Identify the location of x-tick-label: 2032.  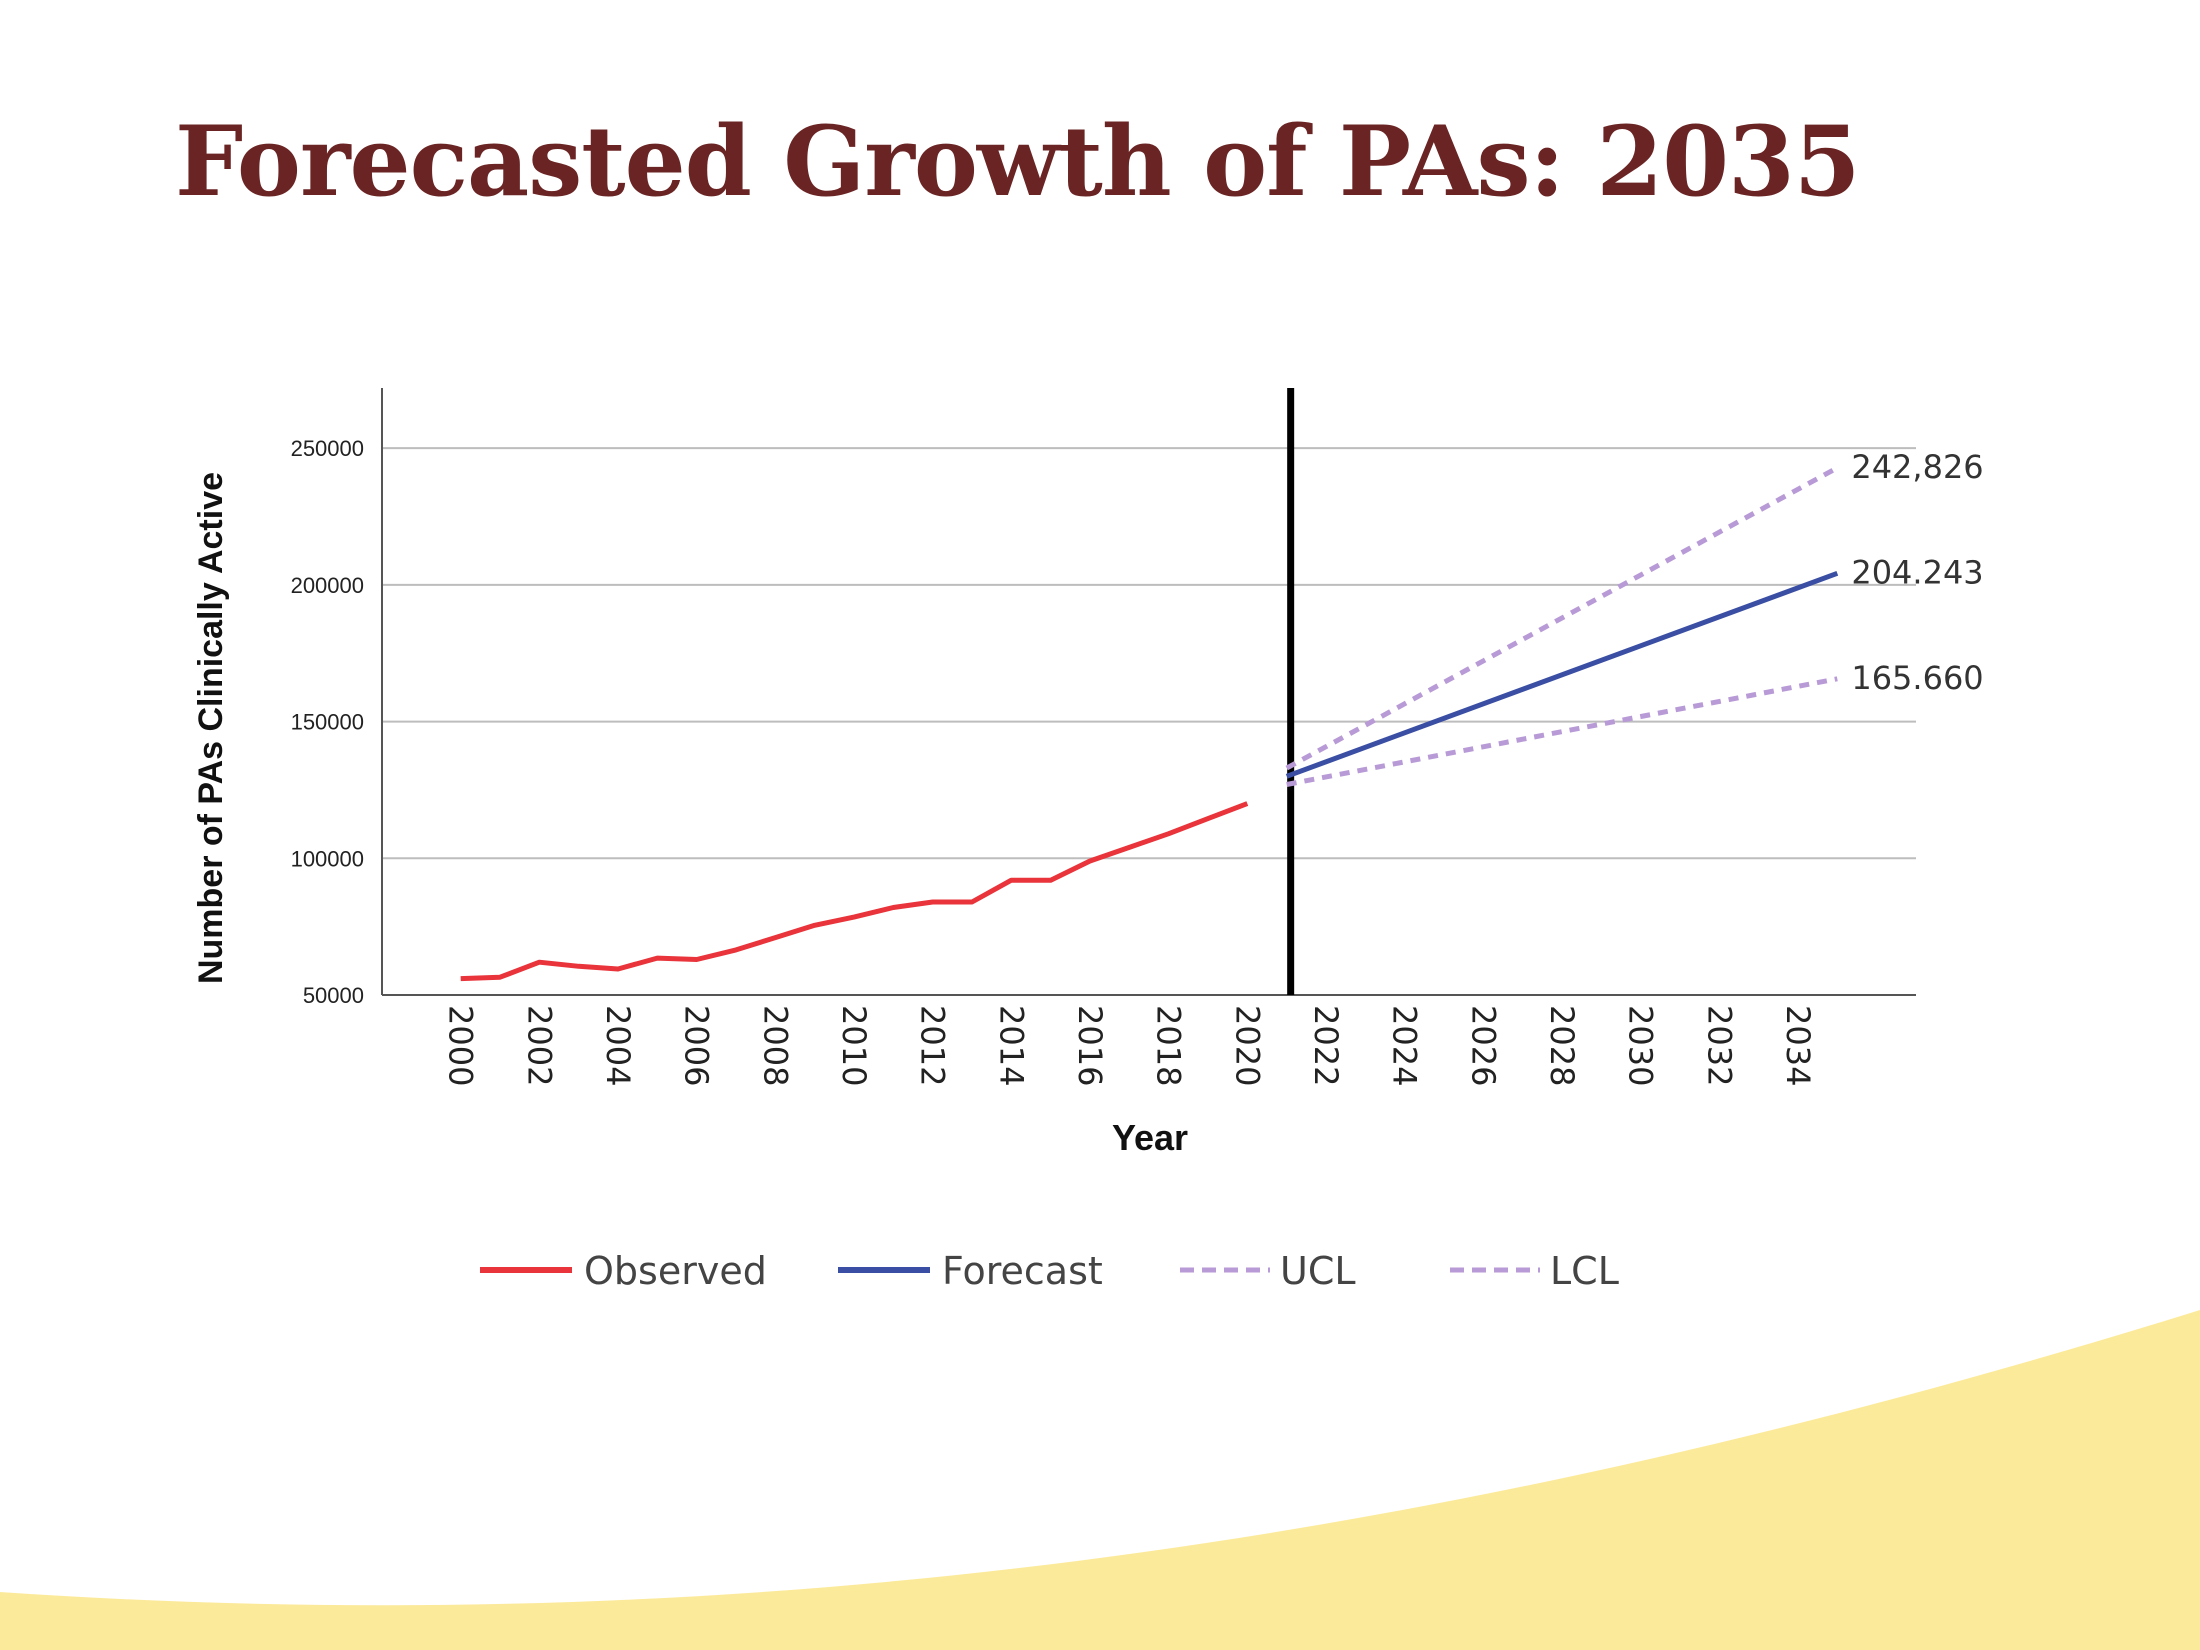
(1719, 1045).